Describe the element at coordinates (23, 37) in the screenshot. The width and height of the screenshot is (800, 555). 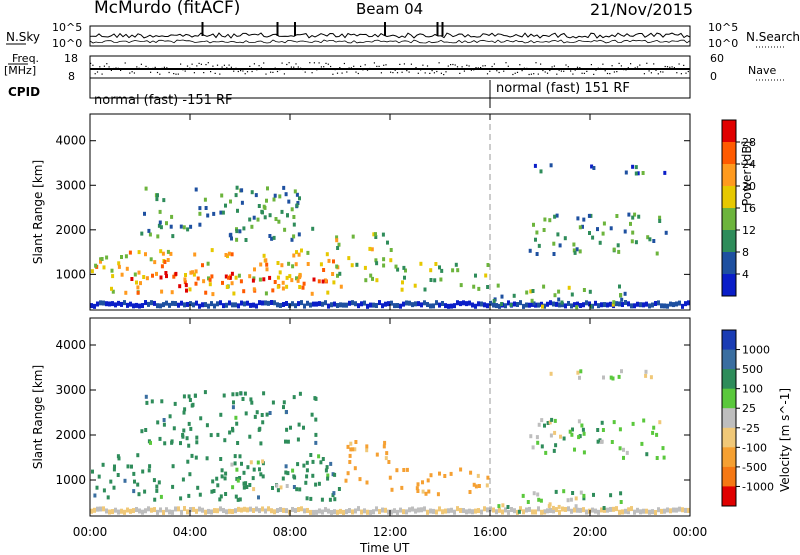
I see `noise-sky-label: N.Sky` at that location.